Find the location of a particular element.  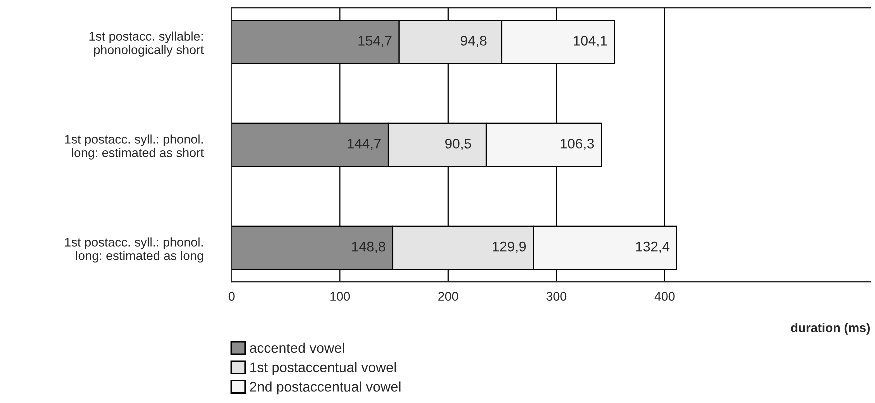

y-tick-label: 1st postacc. syll.: phonol. long: estimated as long is located at coordinates (134, 250).